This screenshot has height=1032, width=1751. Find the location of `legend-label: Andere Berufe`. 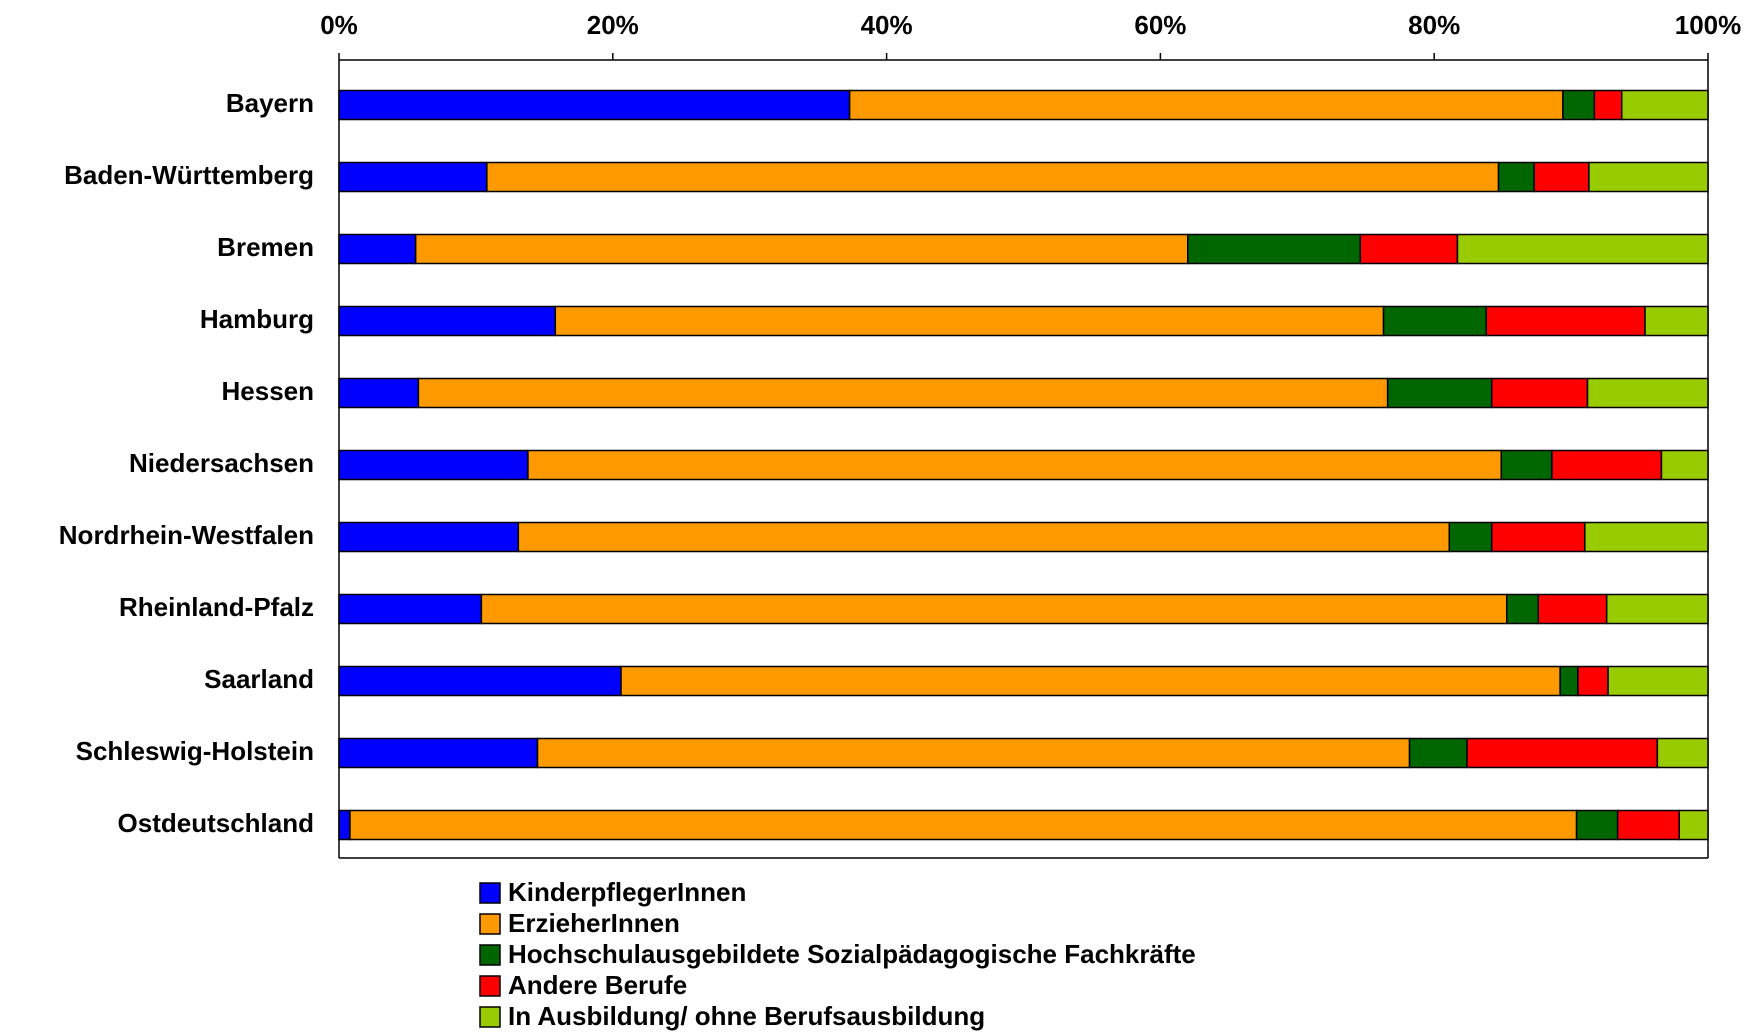

legend-label: Andere Berufe is located at coordinates (597, 985).